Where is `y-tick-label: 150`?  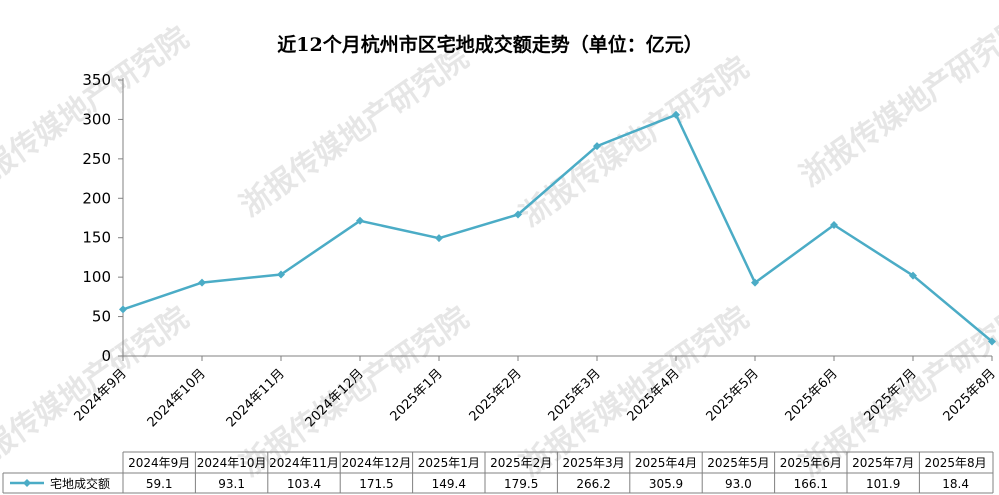
y-tick-label: 150 is located at coordinates (96, 238).